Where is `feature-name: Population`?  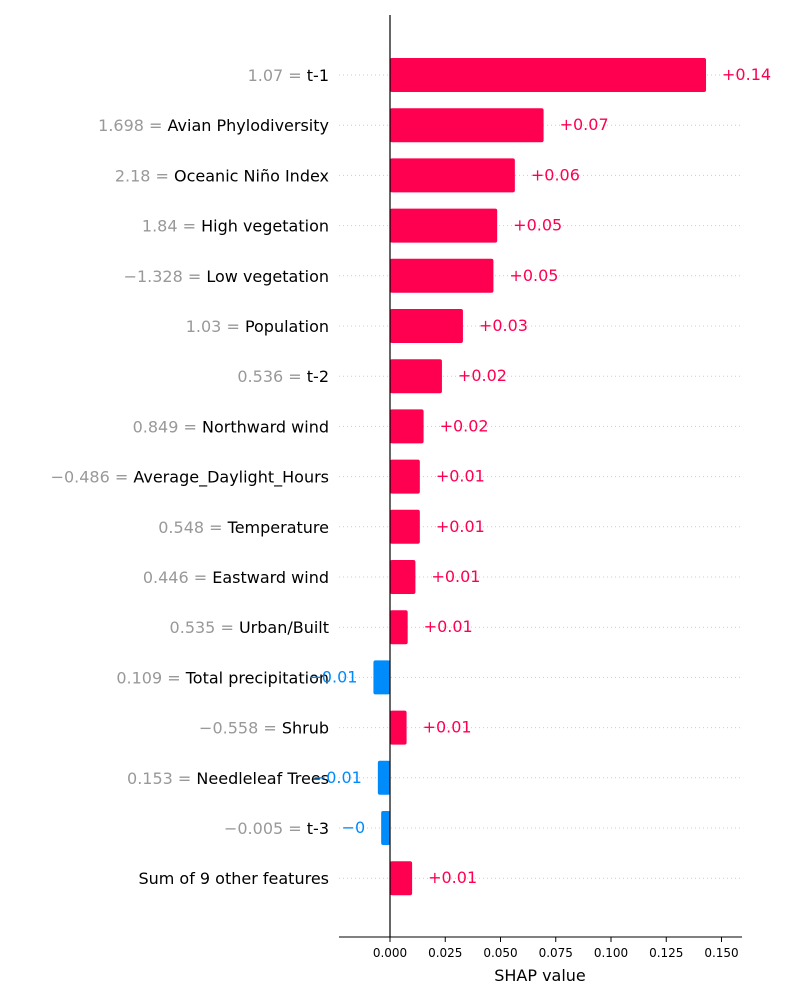 feature-name: Population is located at coordinates (287, 326).